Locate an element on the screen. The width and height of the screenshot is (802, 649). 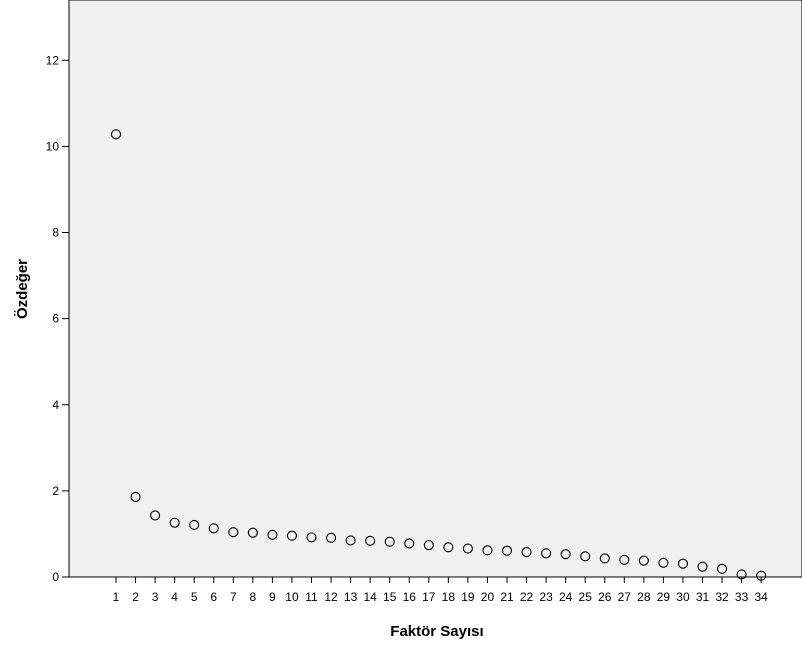
x-tick-label: 12 is located at coordinates (331, 597).